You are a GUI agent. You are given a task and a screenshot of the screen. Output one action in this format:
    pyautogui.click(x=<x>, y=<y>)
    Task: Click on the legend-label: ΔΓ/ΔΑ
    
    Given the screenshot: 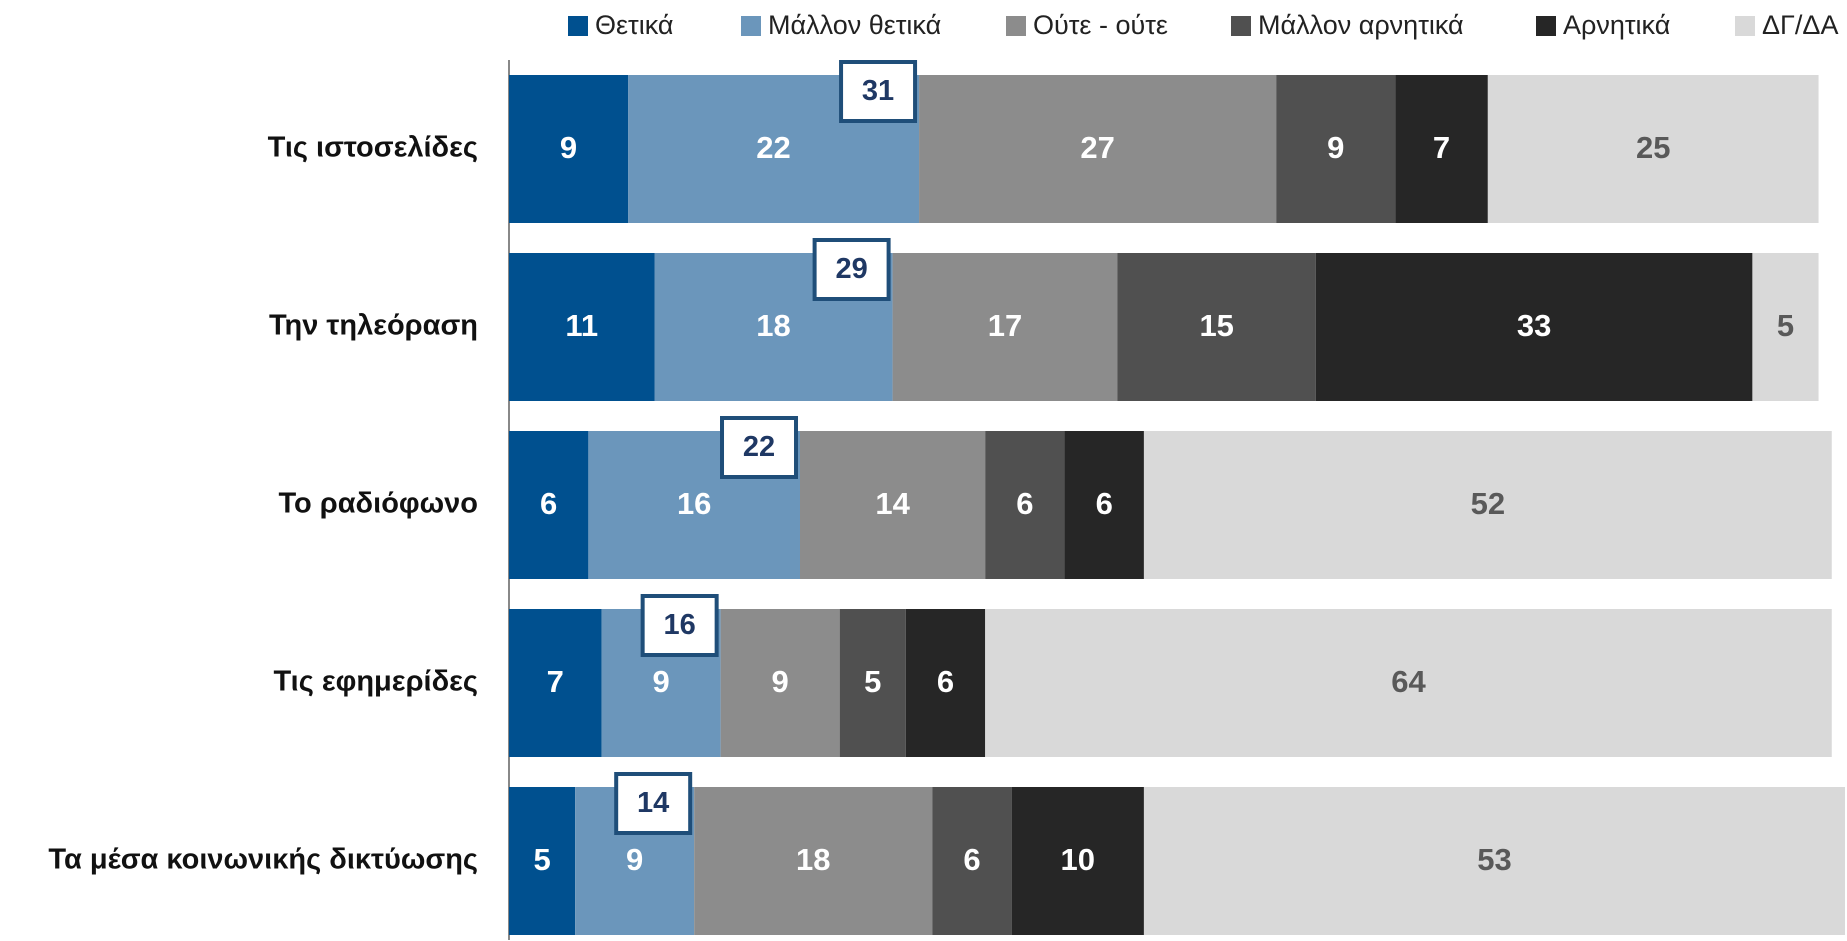 What is the action you would take?
    pyautogui.click(x=1800, y=25)
    